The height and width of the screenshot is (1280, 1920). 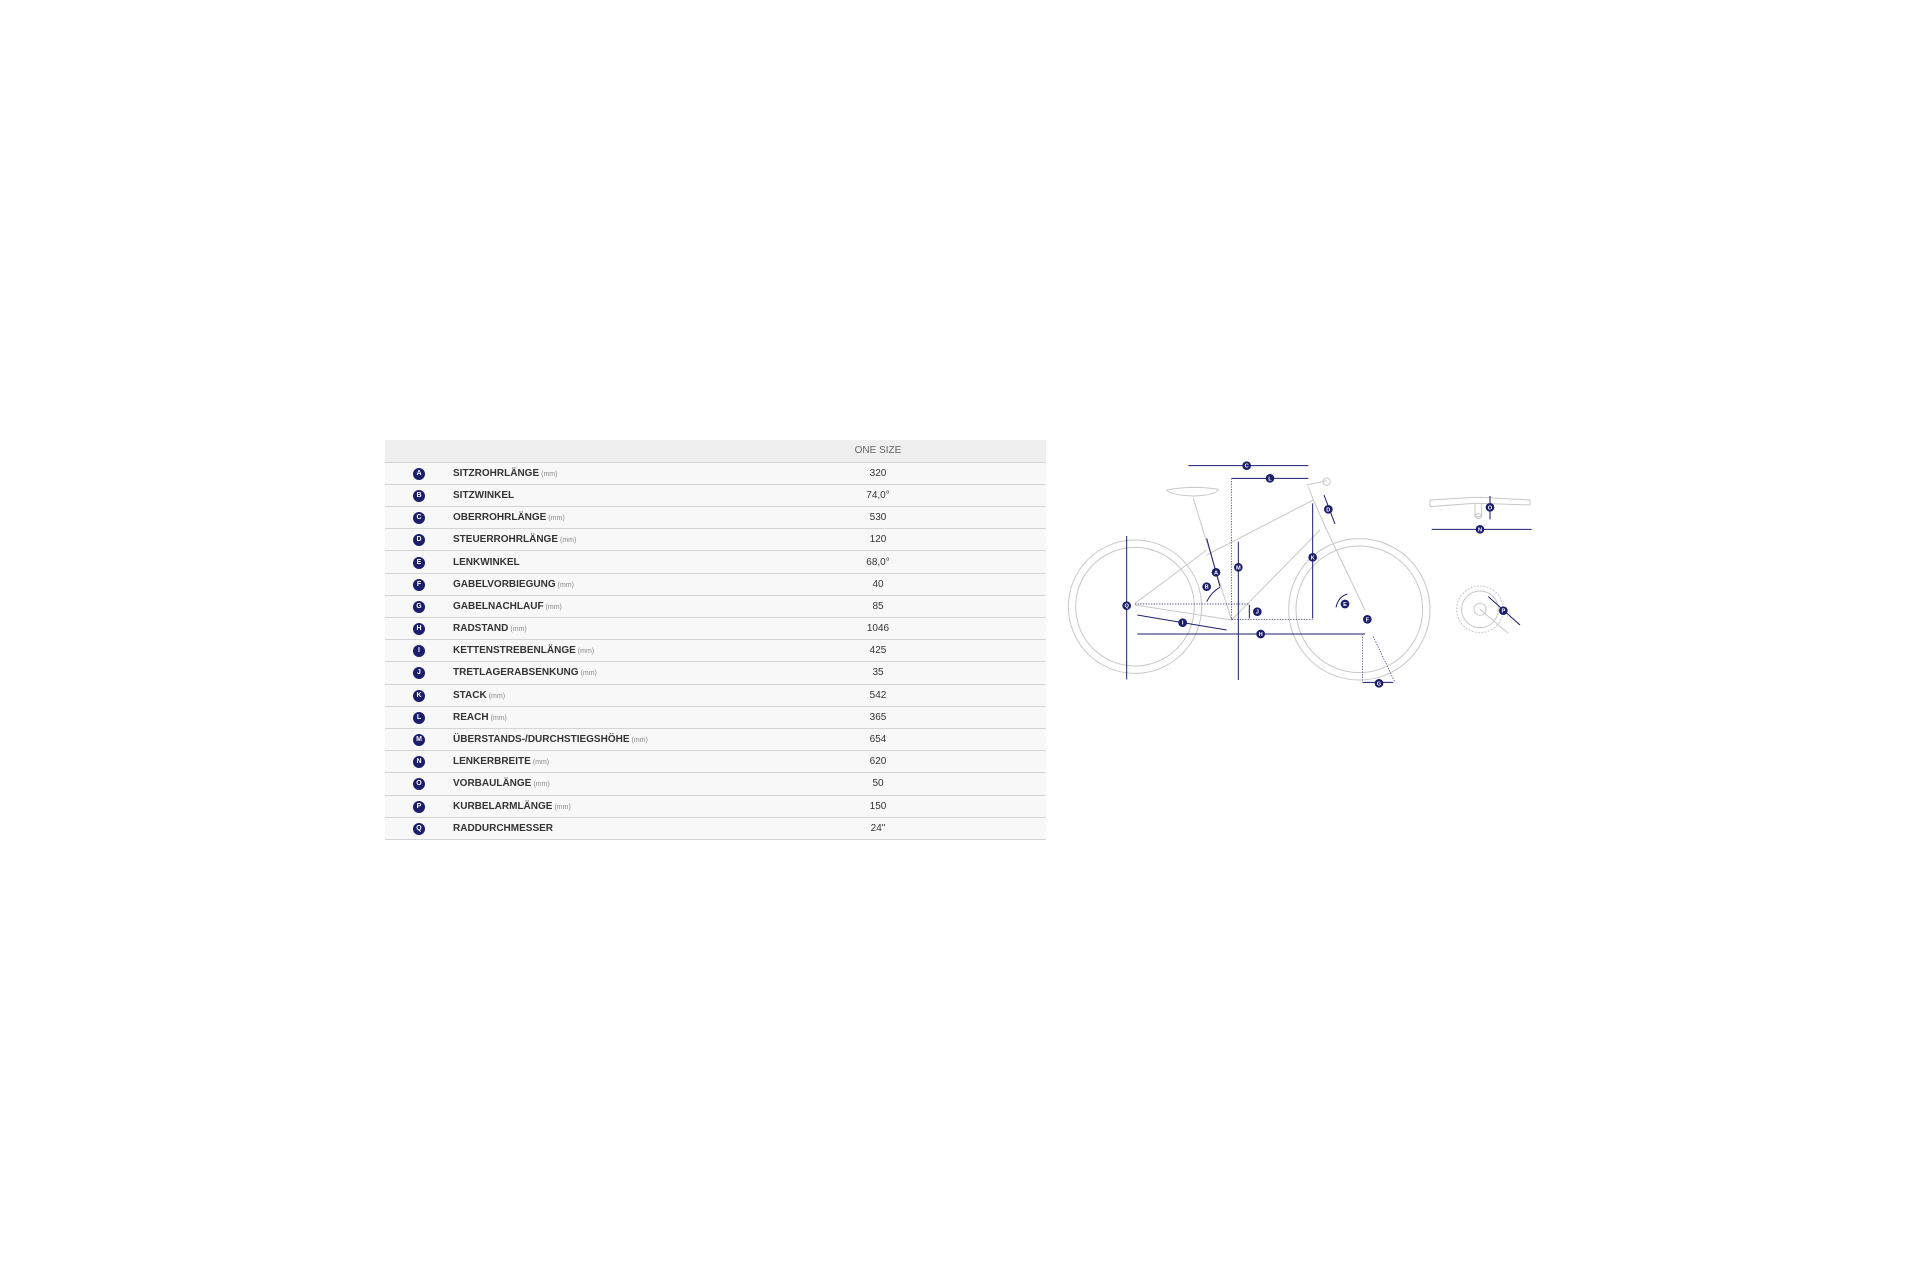 I want to click on measurement-value: 320, so click(x=878, y=473).